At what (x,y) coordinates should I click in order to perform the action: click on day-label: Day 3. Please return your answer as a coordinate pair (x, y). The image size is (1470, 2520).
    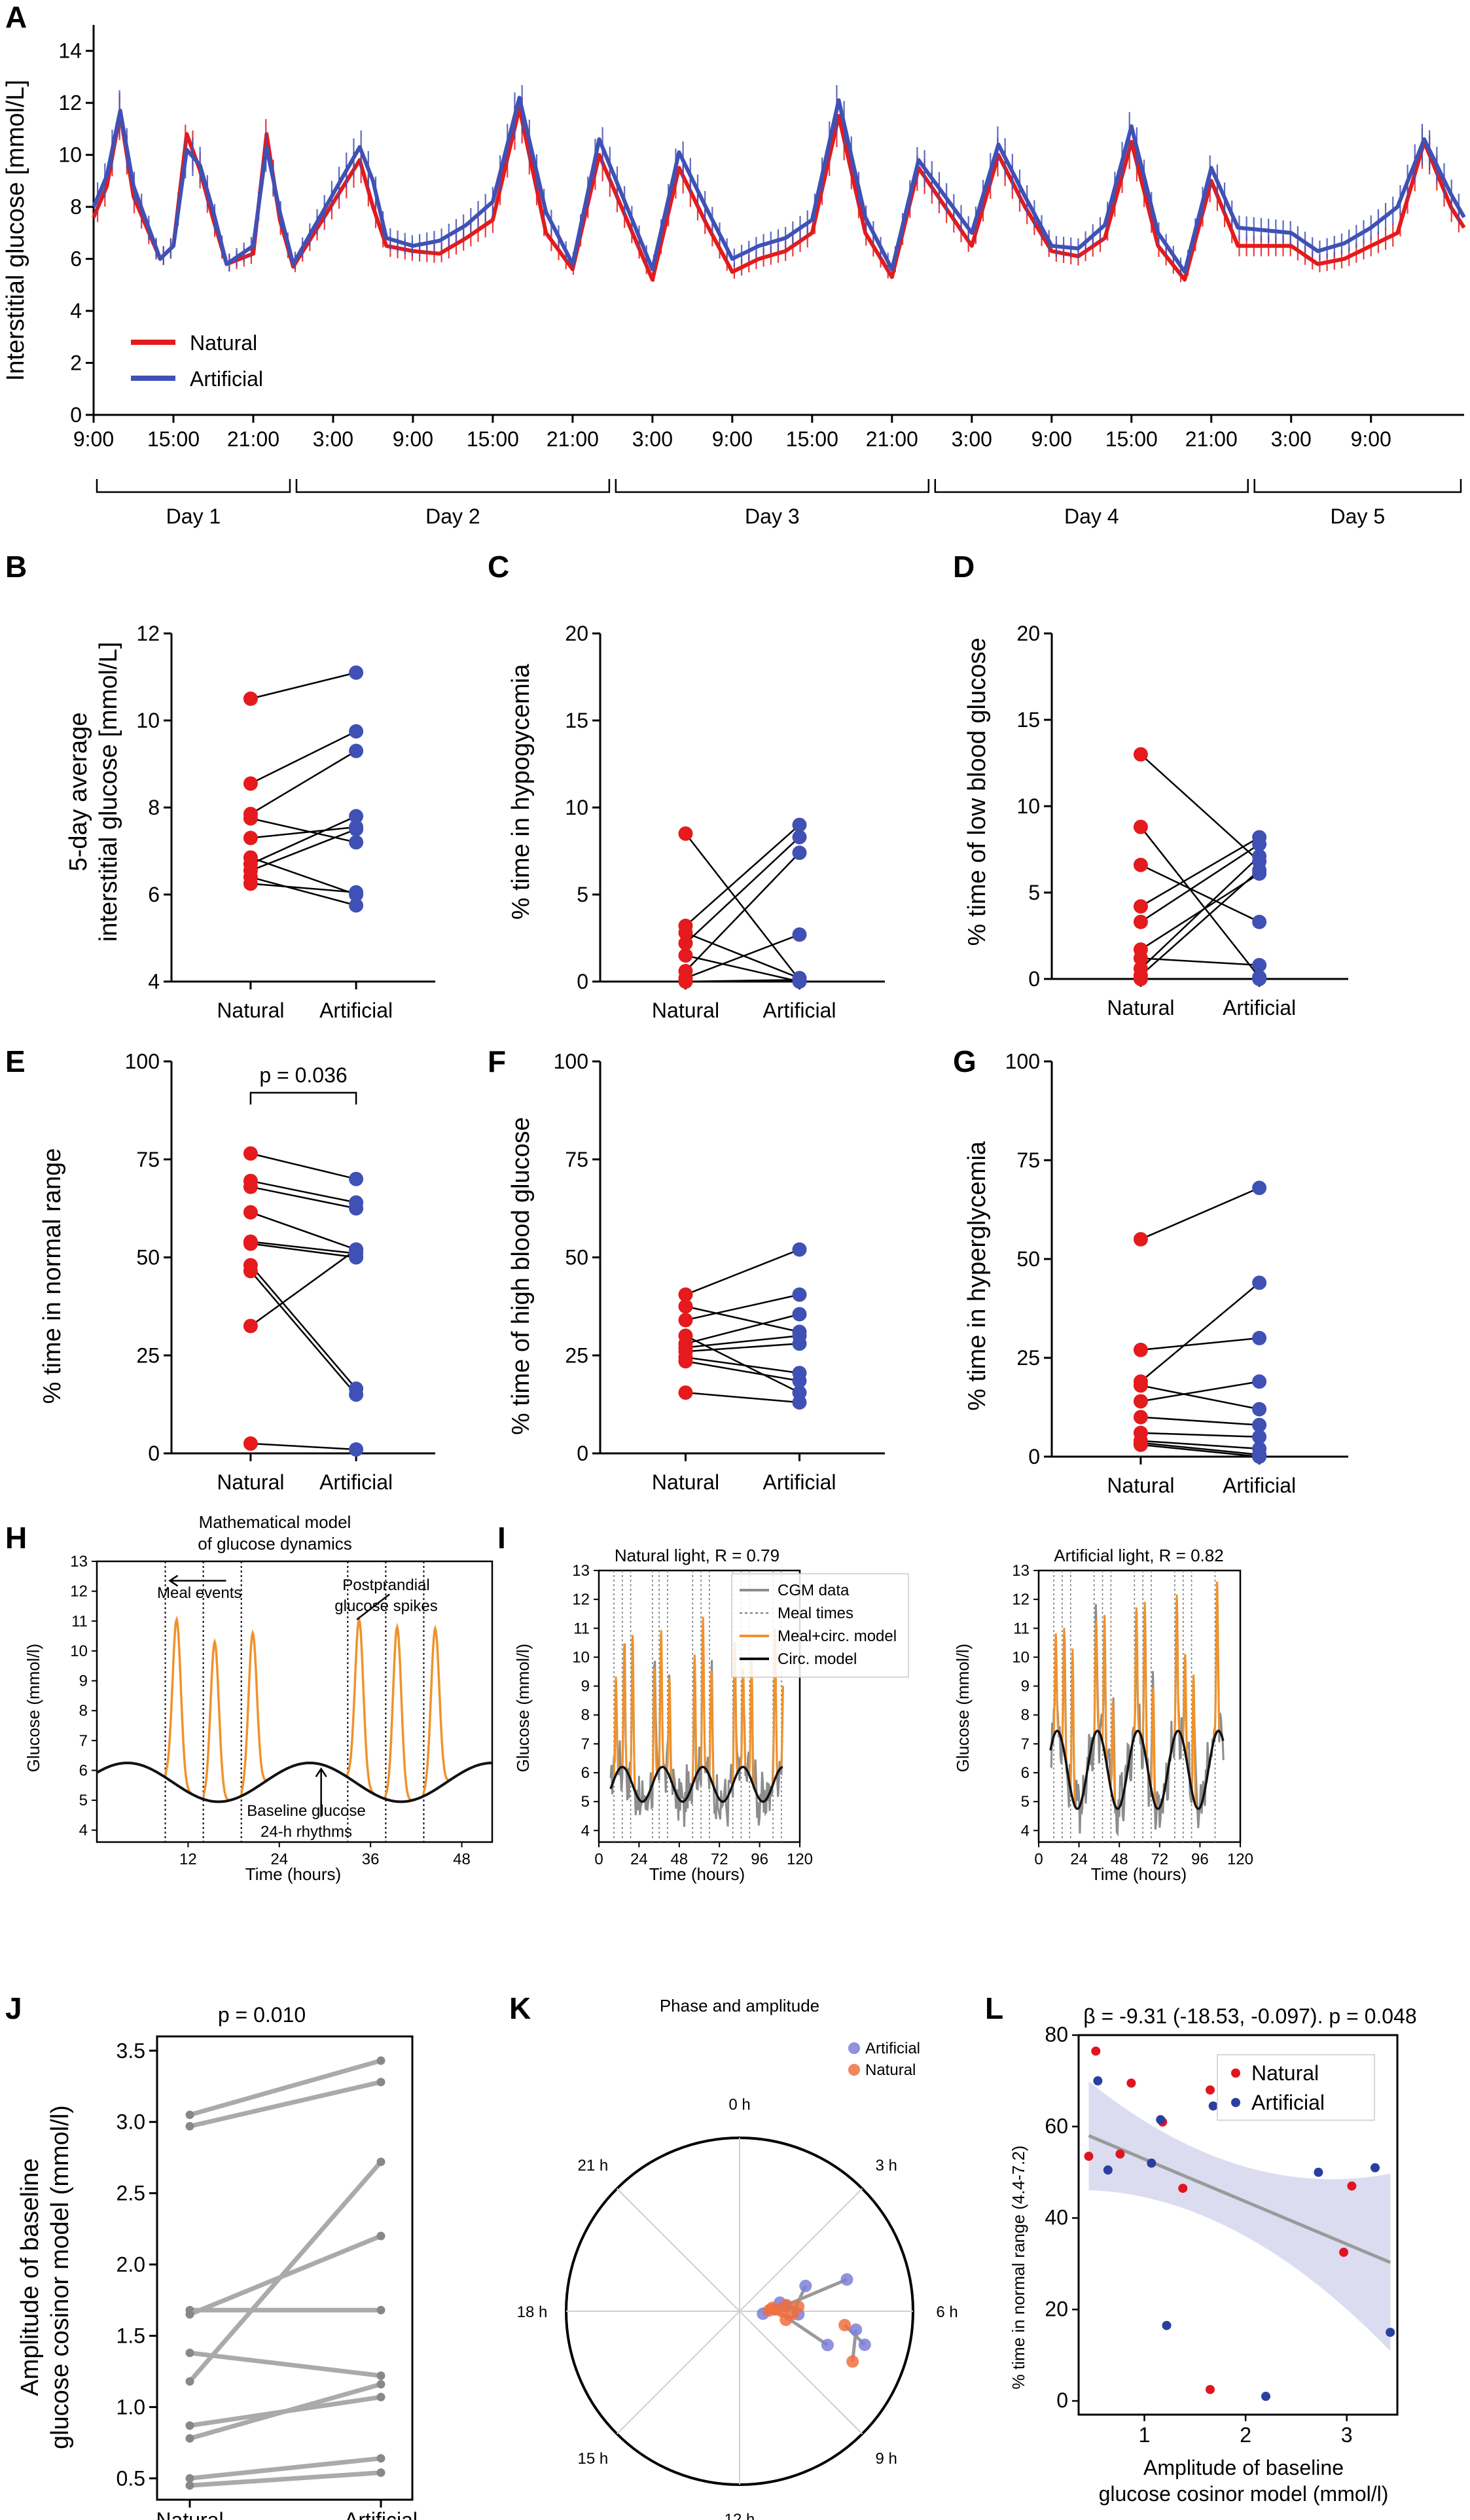
    Looking at the image, I should click on (773, 516).